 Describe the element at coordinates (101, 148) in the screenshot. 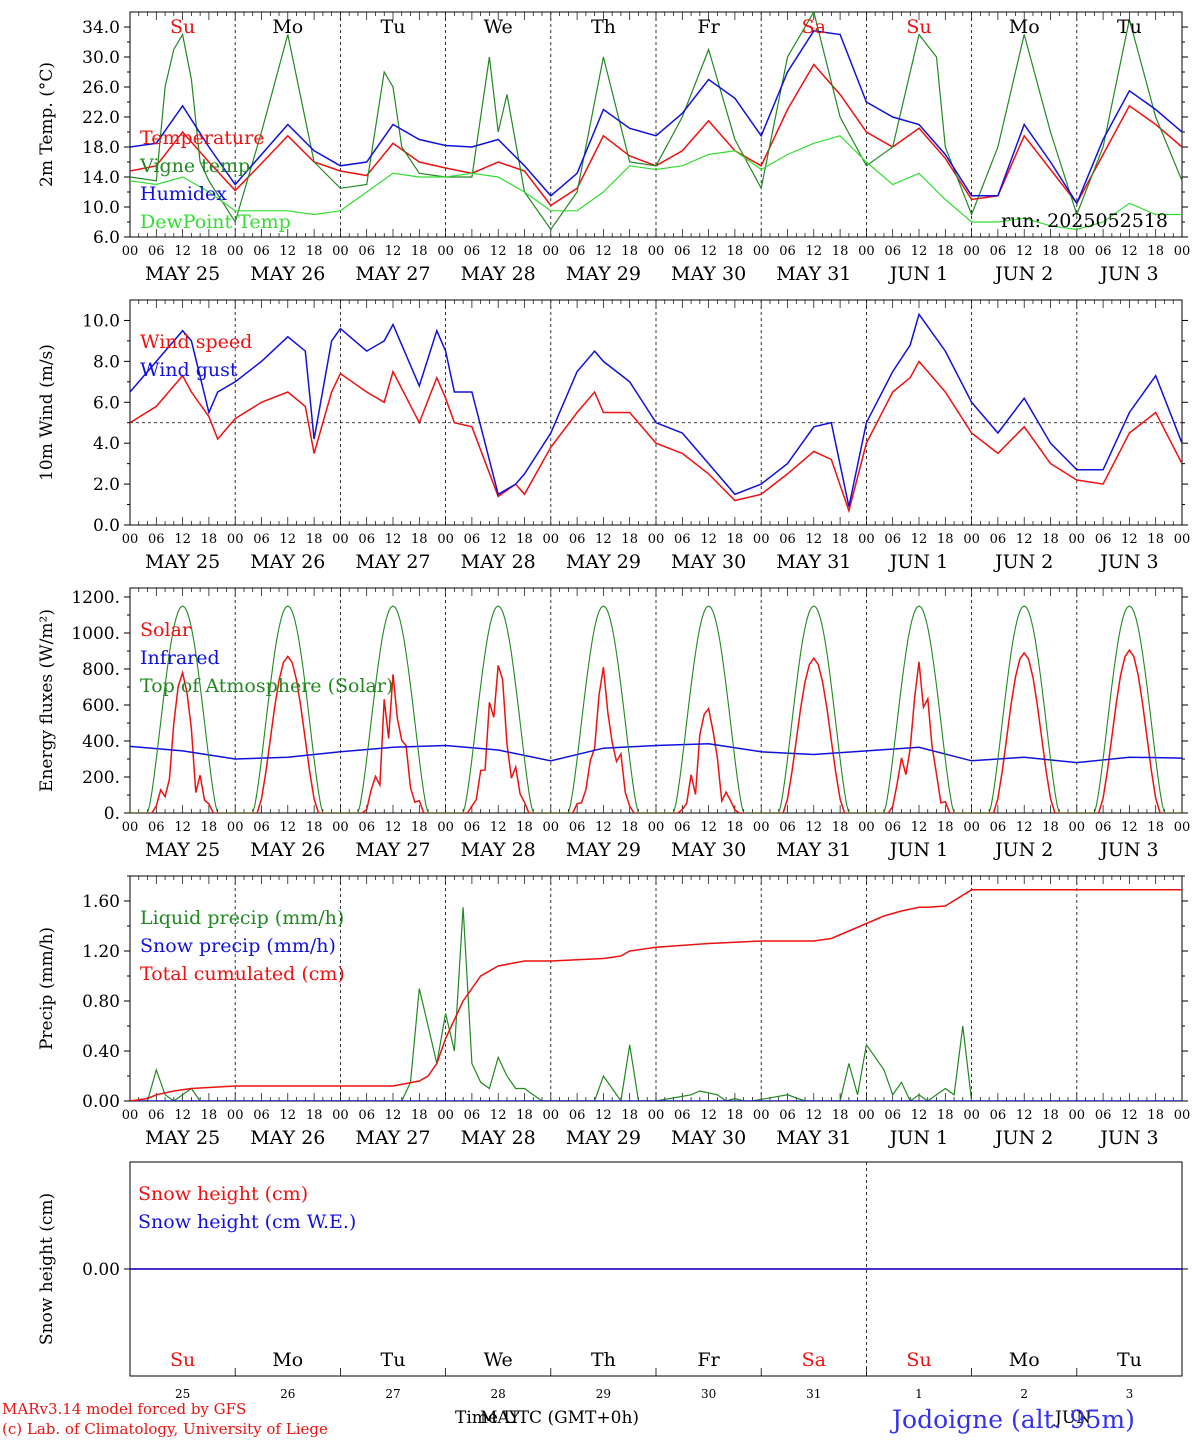

I see `y-tick-label: 18.0` at that location.